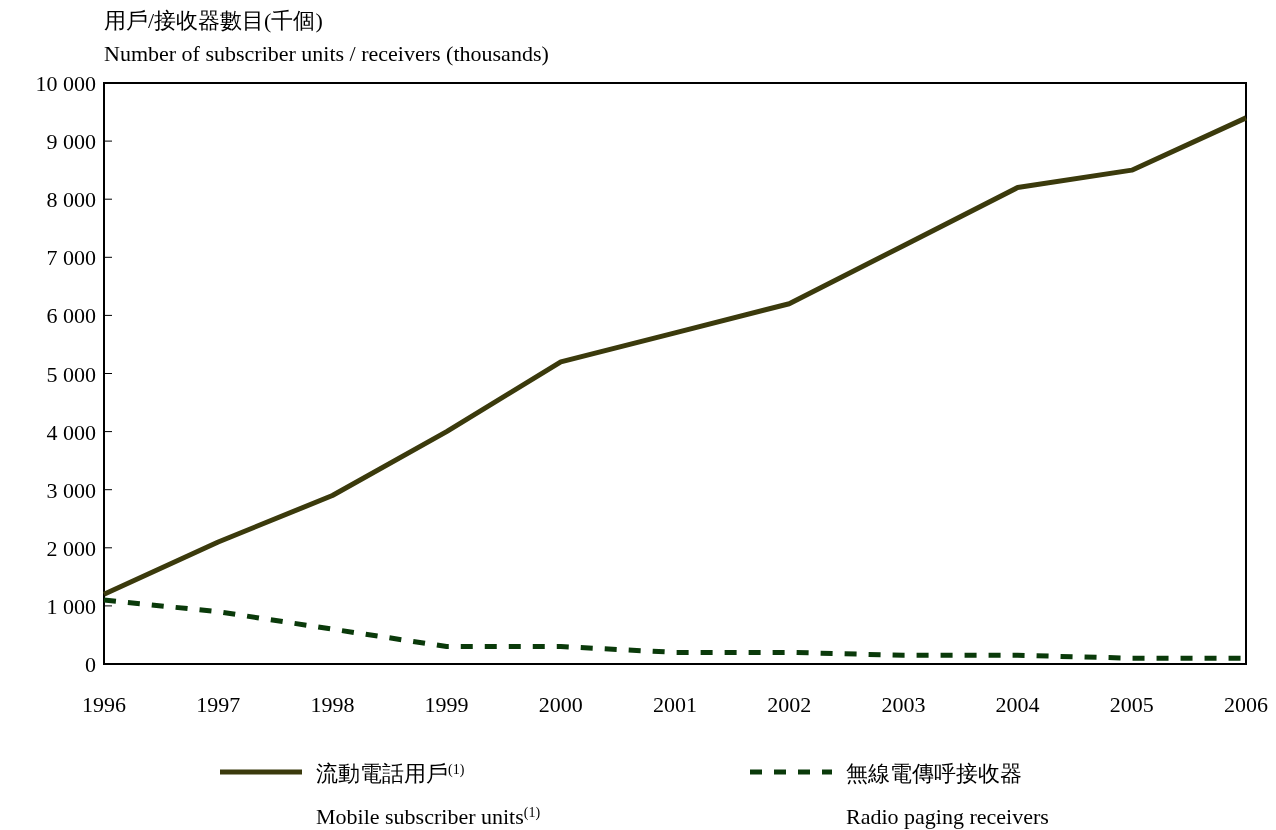 The height and width of the screenshot is (830, 1276). What do you see at coordinates (71, 374) in the screenshot?
I see `y-tick-label: 5 000` at bounding box center [71, 374].